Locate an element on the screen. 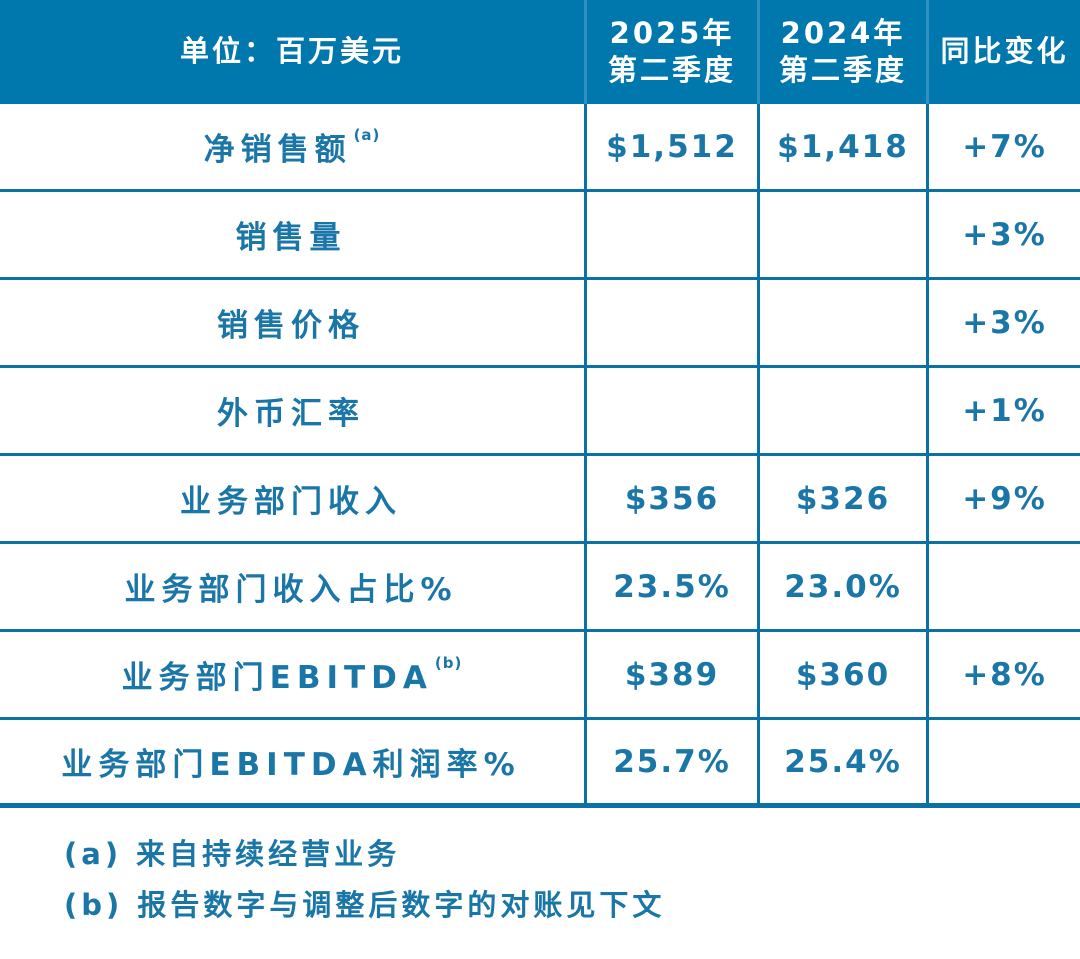 This screenshot has height=959, width=1080. footnote-ref-b: (b) is located at coordinates (448, 662).